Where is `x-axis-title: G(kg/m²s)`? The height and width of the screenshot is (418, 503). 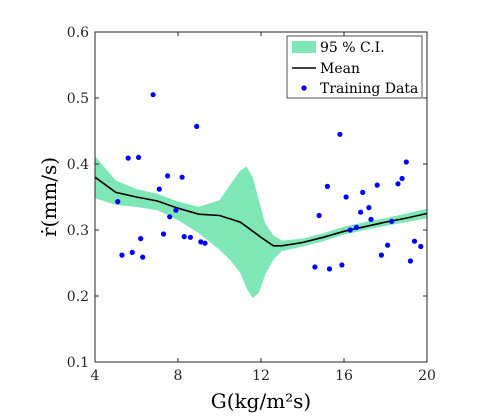
x-axis-title: G(kg/m²s) is located at coordinates (261, 401).